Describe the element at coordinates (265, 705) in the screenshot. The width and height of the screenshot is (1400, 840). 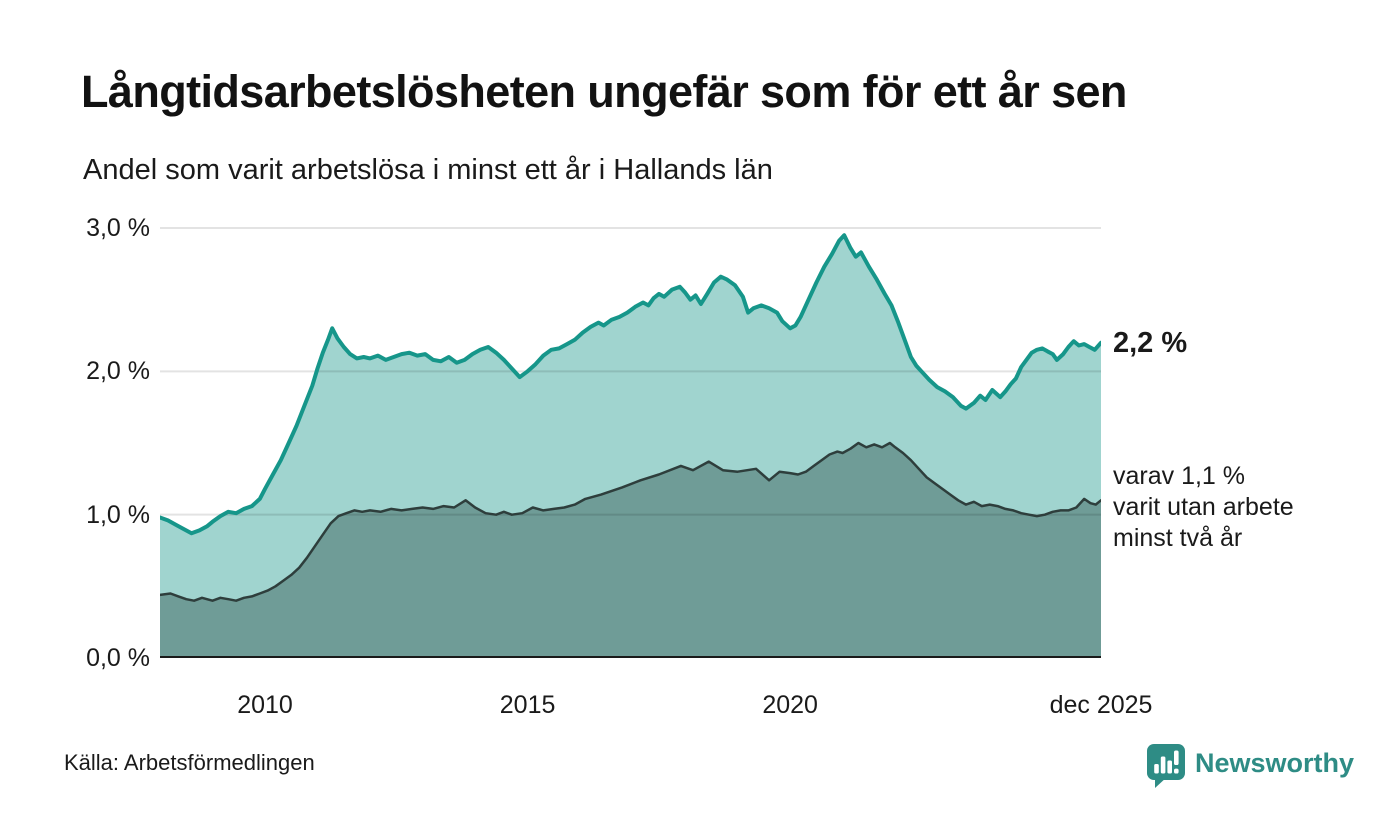
I see `x-tick-label: 2010` at that location.